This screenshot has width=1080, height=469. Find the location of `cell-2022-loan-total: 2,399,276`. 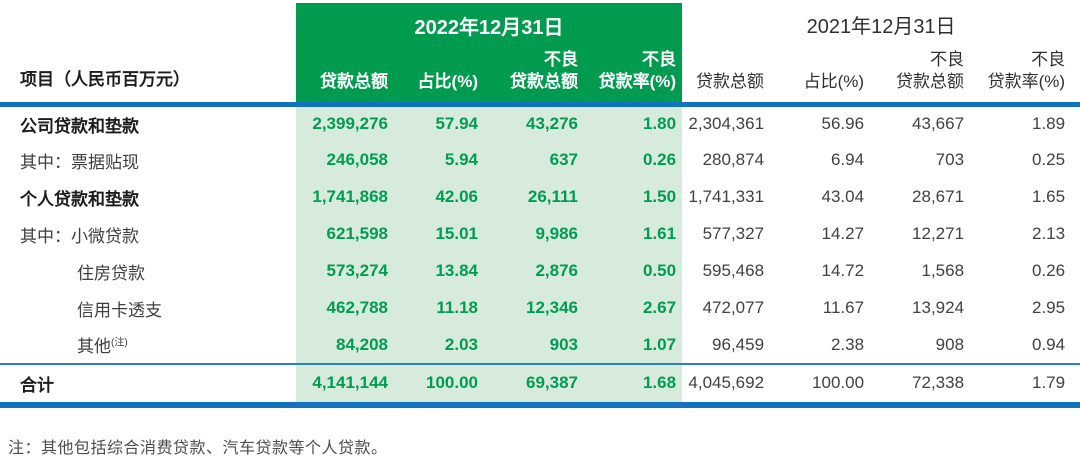

cell-2022-loan-total: 2,399,276 is located at coordinates (345, 123).